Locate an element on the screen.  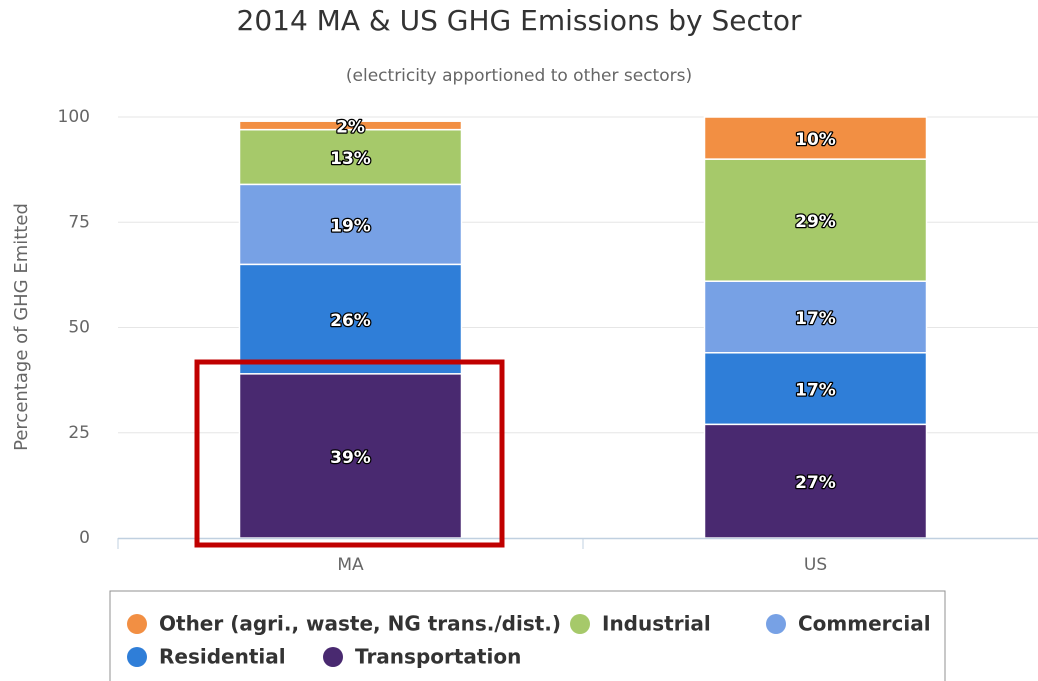
data-label: 13% is located at coordinates (350, 159).